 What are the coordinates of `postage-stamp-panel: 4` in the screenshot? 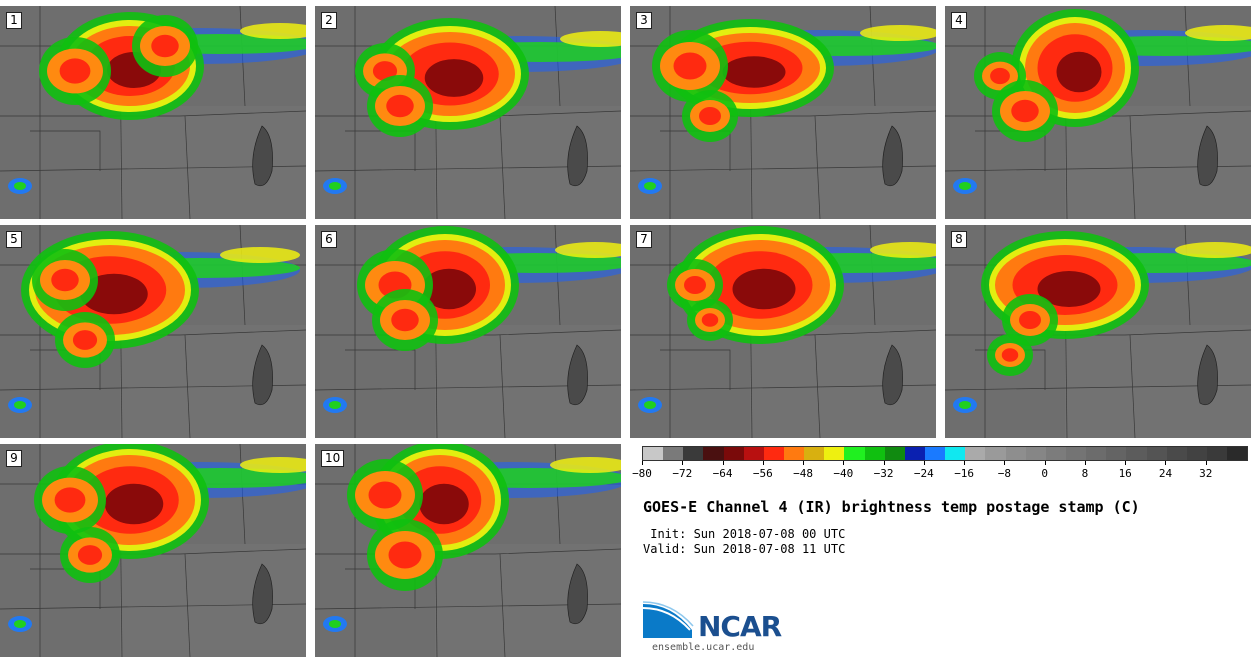 It's located at (1098, 112).